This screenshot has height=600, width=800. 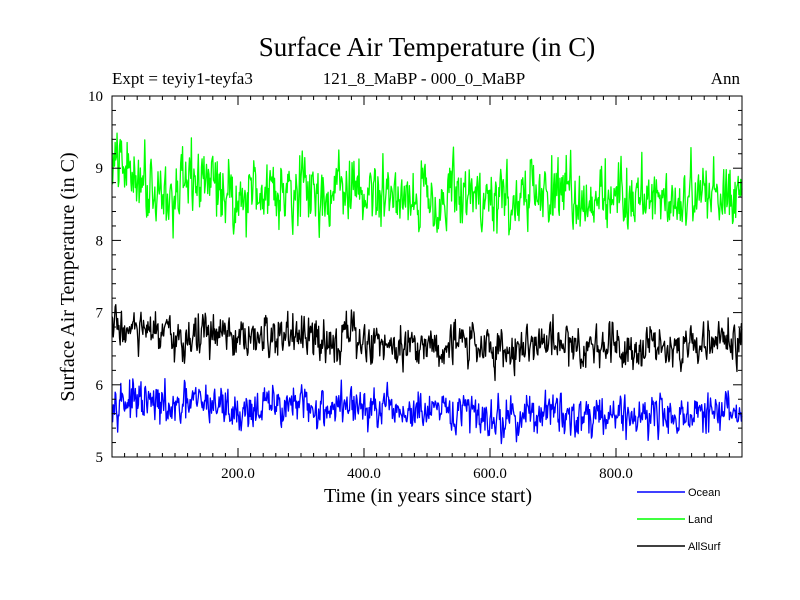 What do you see at coordinates (100, 169) in the screenshot?
I see `y-tick-label: 9` at bounding box center [100, 169].